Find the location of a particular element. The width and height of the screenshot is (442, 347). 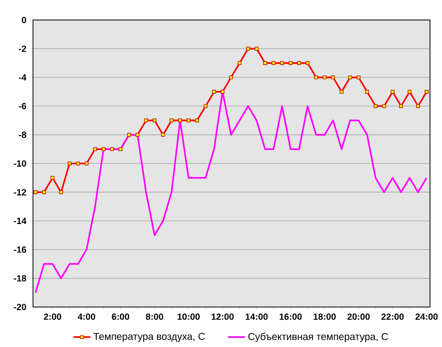

x-tick-label: 8:00 is located at coordinates (155, 317).